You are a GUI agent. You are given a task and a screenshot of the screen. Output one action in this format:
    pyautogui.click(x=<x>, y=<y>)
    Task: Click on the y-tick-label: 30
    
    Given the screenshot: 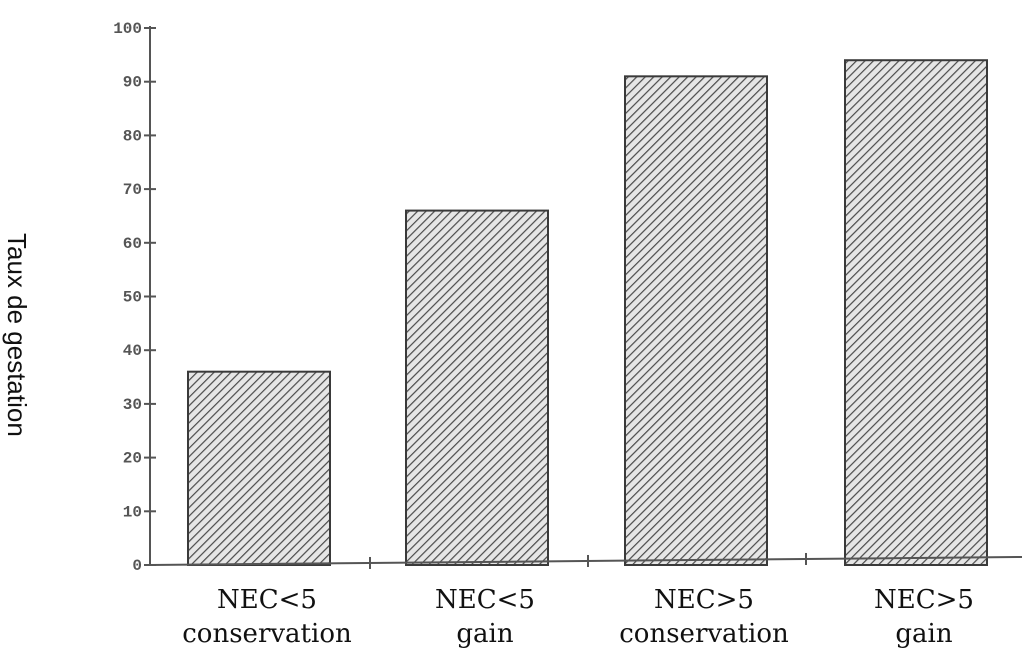 What is the action you would take?
    pyautogui.click(x=132, y=405)
    